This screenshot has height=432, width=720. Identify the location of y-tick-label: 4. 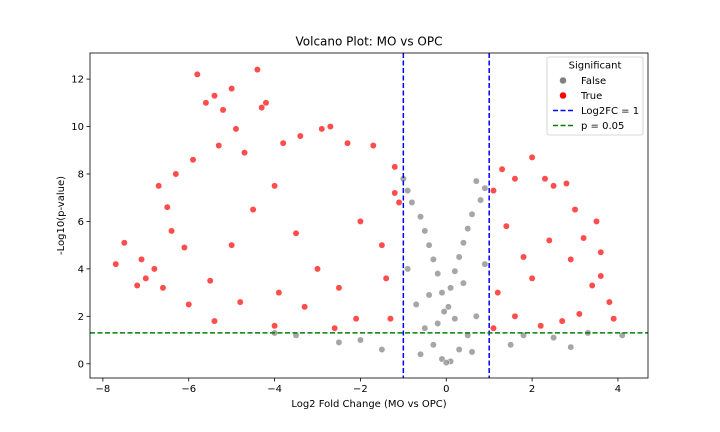
(81, 269).